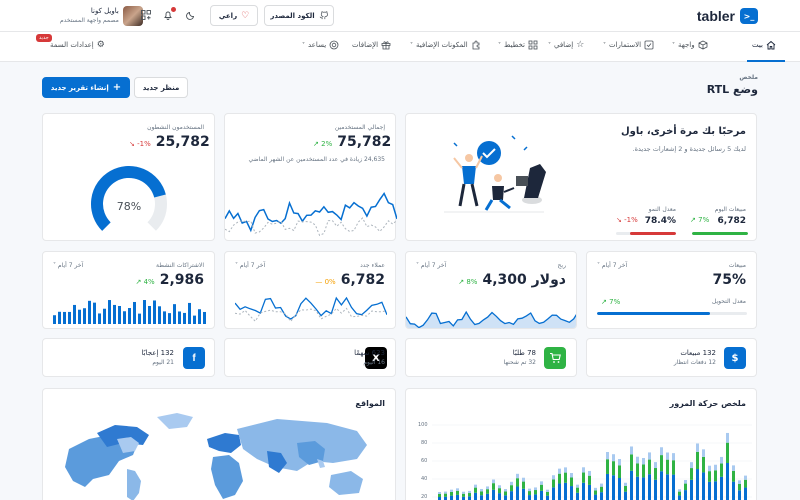  I want to click on github-icon, so click(323, 15).